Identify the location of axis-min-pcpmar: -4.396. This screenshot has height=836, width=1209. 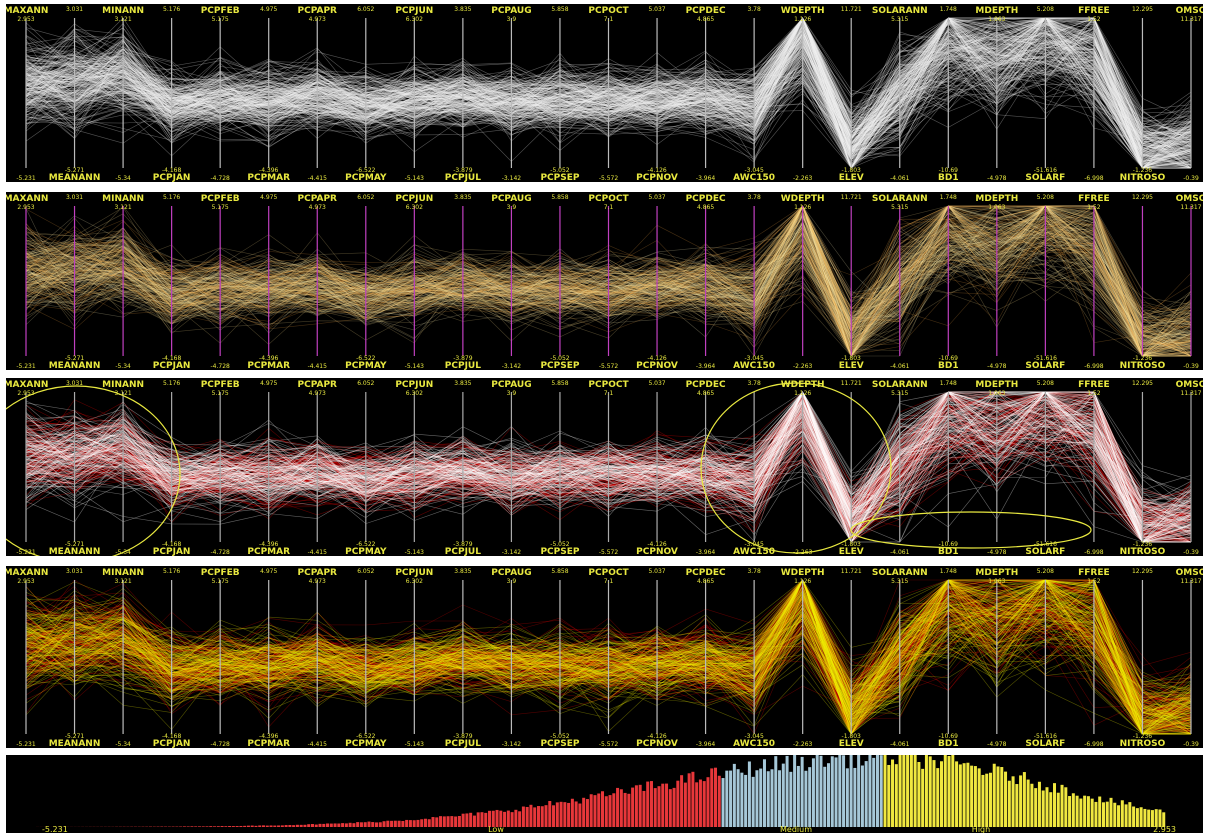
(269, 170).